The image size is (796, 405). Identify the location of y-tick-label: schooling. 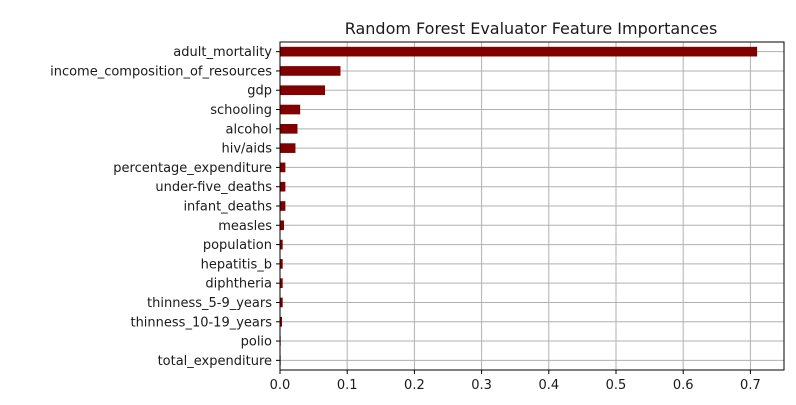
(241, 110).